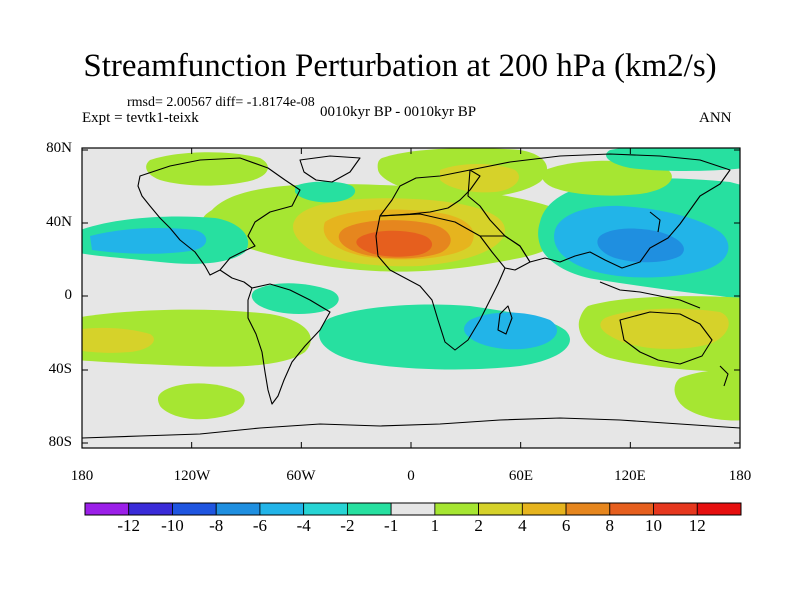 Image resolution: width=800 pixels, height=600 pixels. I want to click on coastline-indonesia, so click(650, 295).